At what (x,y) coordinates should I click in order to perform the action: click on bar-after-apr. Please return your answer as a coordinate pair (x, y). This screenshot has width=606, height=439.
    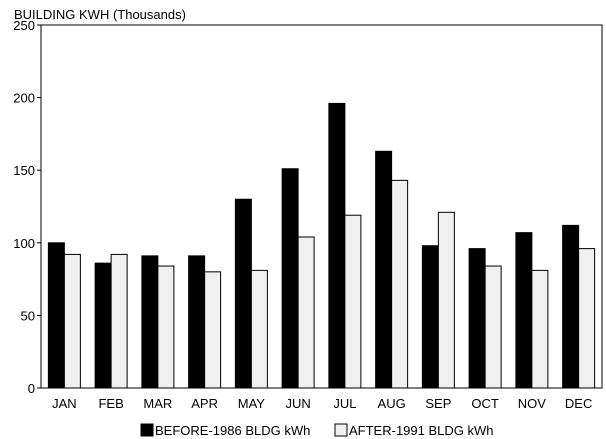
    Looking at the image, I should click on (213, 330).